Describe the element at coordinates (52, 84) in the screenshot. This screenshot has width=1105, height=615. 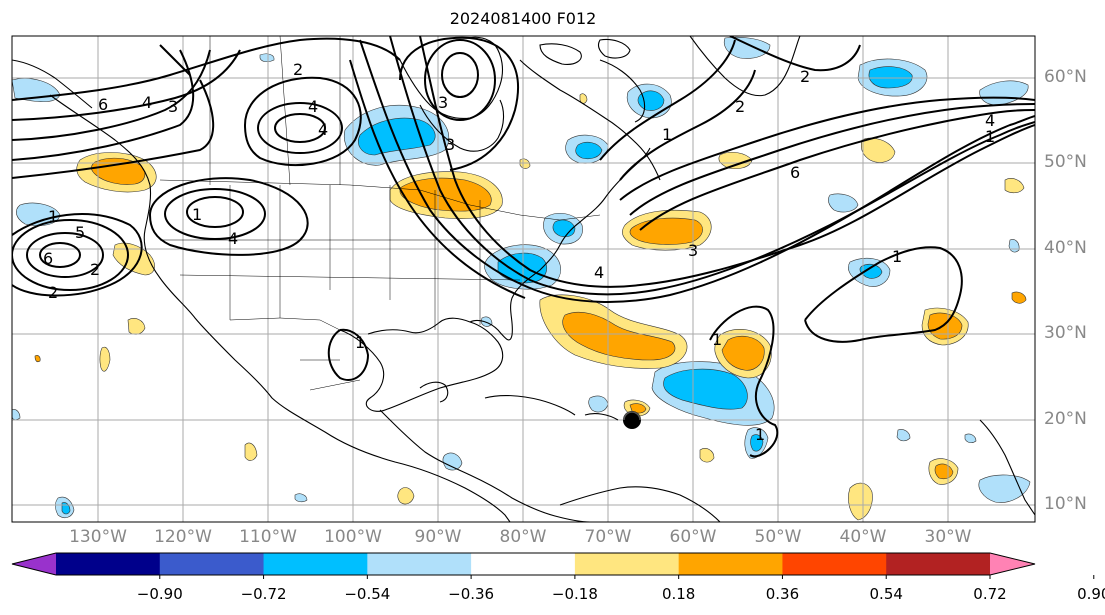
I see `alaska-coast` at that location.